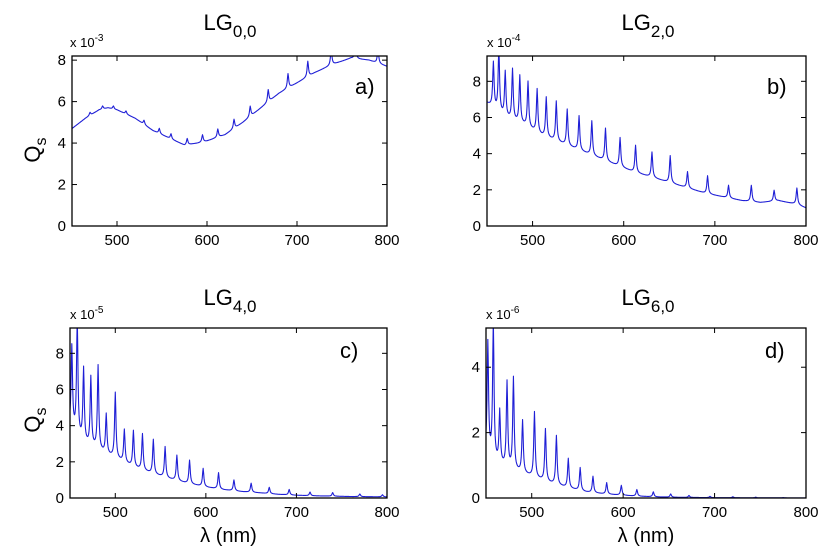 The height and width of the screenshot is (556, 830). I want to click on chart-title: LG0,0, so click(230, 25).